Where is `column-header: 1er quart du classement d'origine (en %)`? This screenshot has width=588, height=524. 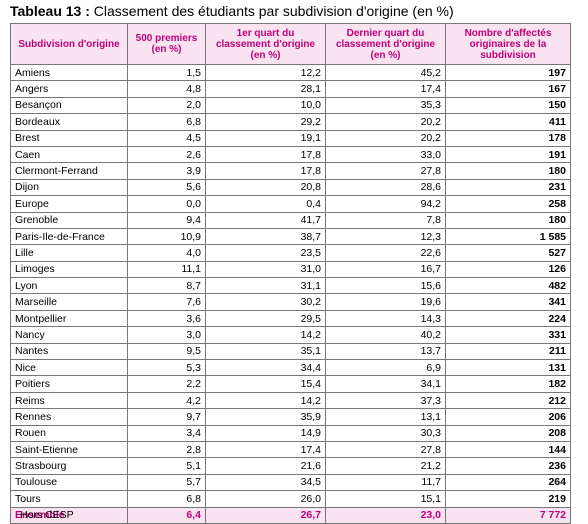 column-header: 1er quart du classement d'origine (en %) is located at coordinates (265, 44).